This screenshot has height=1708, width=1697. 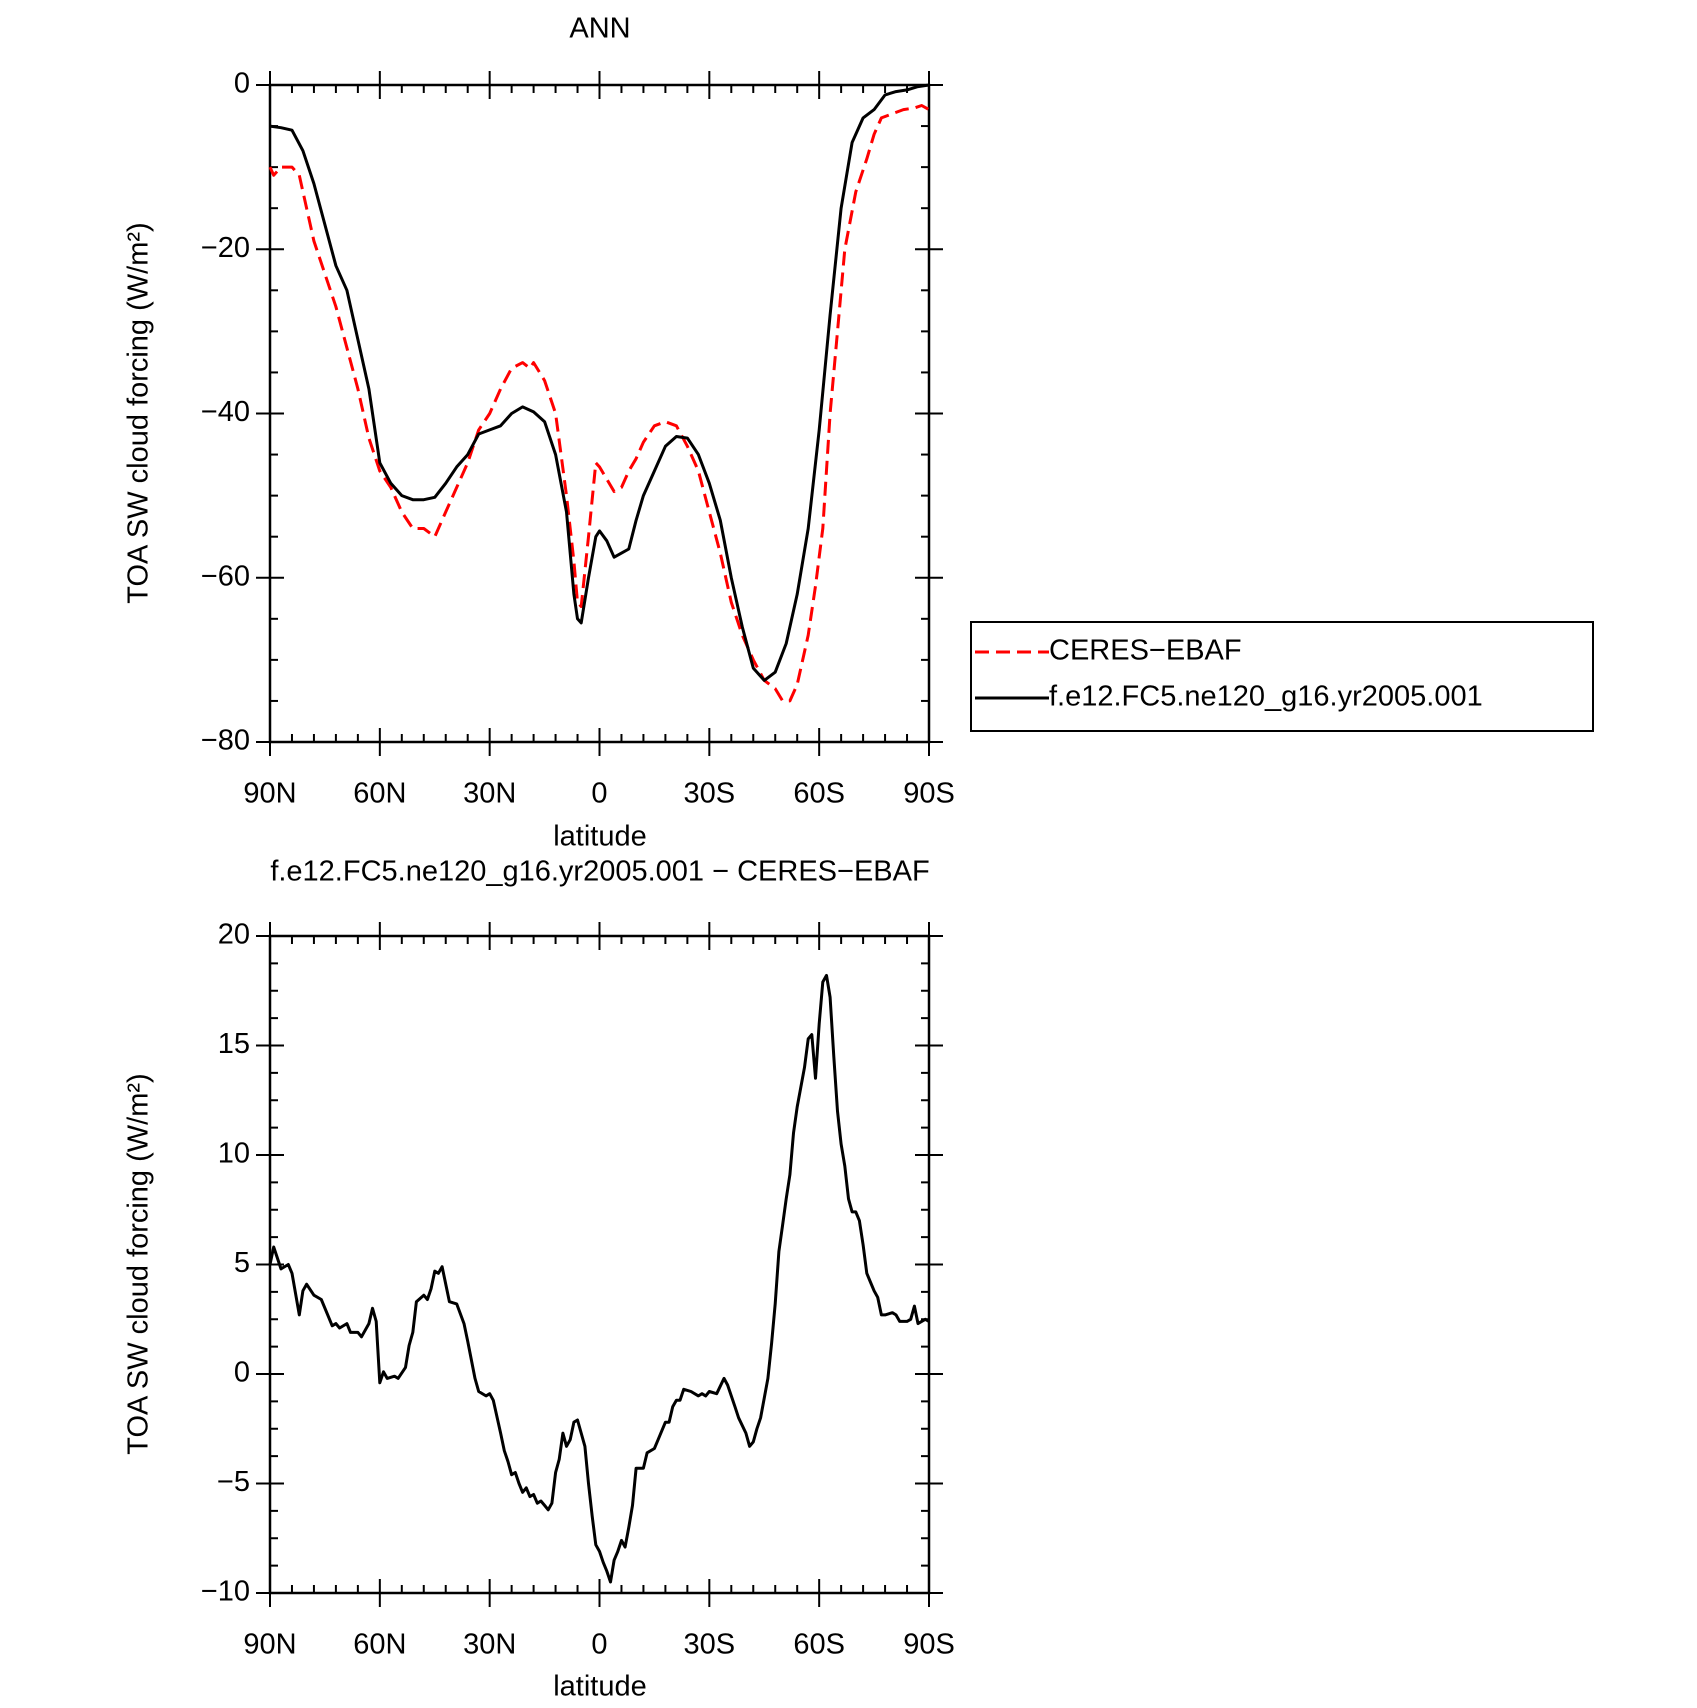 What do you see at coordinates (1145, 651) in the screenshot?
I see `legend-label: CERES−EBAF` at bounding box center [1145, 651].